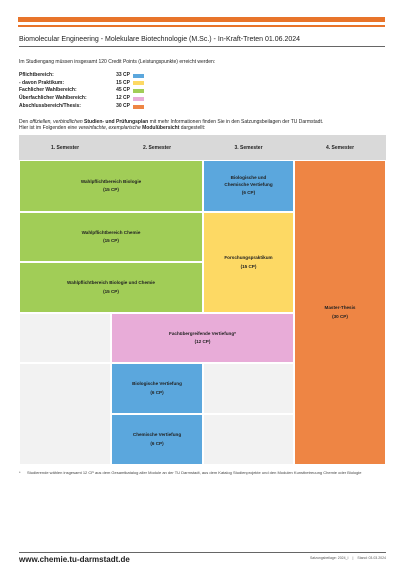  What do you see at coordinates (340, 147) in the screenshot?
I see `semester-header-4: 4. Semester` at bounding box center [340, 147].